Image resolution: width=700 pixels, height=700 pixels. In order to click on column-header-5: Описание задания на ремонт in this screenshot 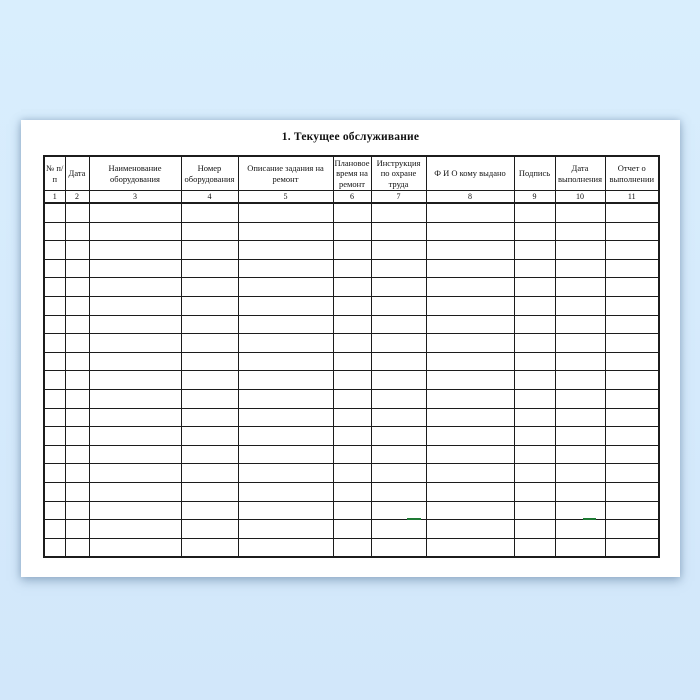, I will do `click(285, 173)`.